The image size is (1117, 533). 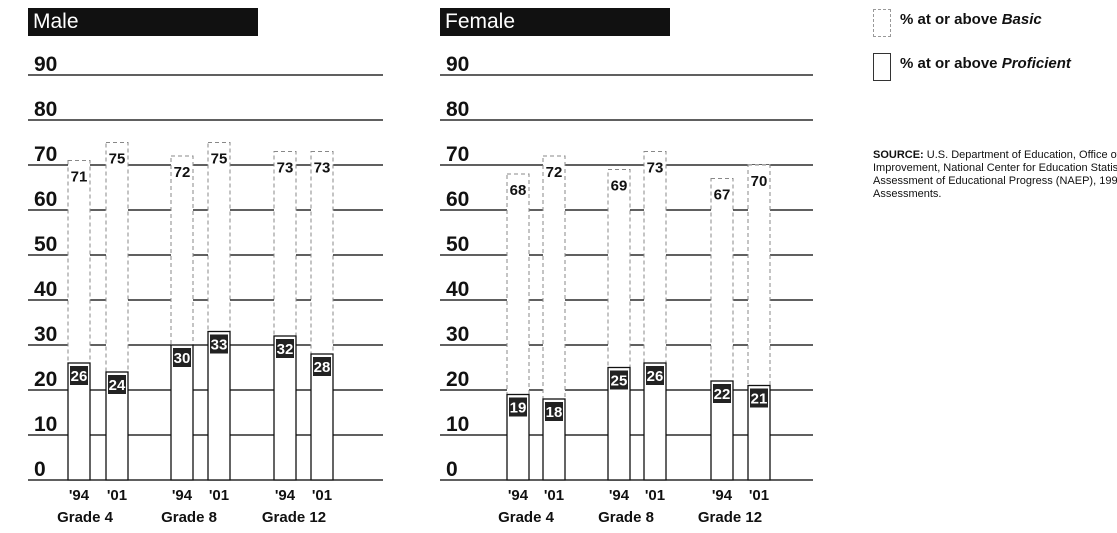 I want to click on male-grade-label: Grade 8, so click(x=189, y=517).